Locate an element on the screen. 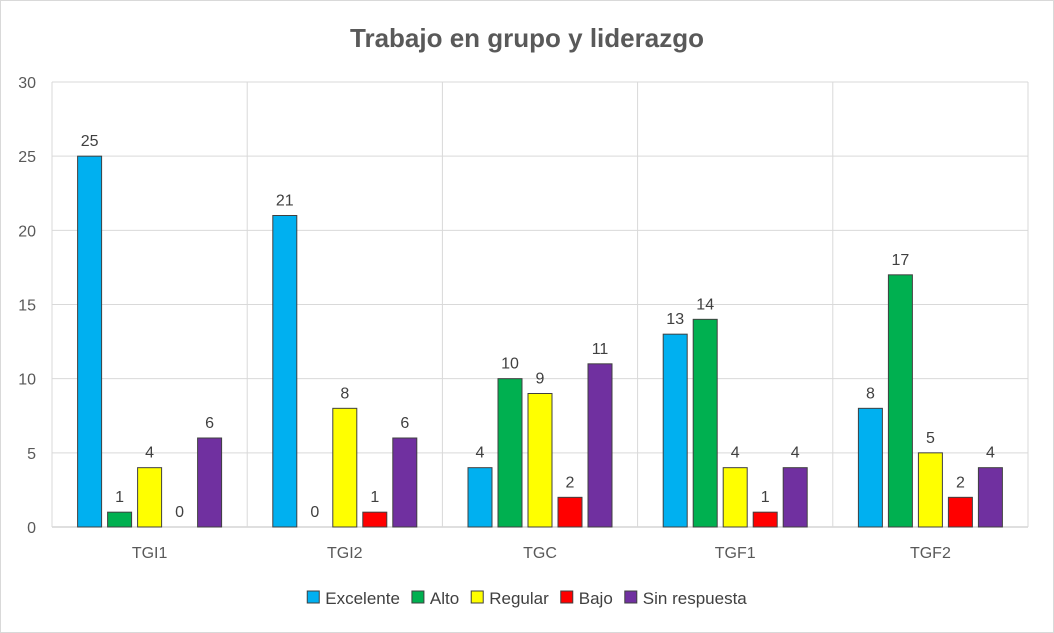 Image resolution: width=1054 pixels, height=633 pixels. y-tick-label: 30 is located at coordinates (27, 83).